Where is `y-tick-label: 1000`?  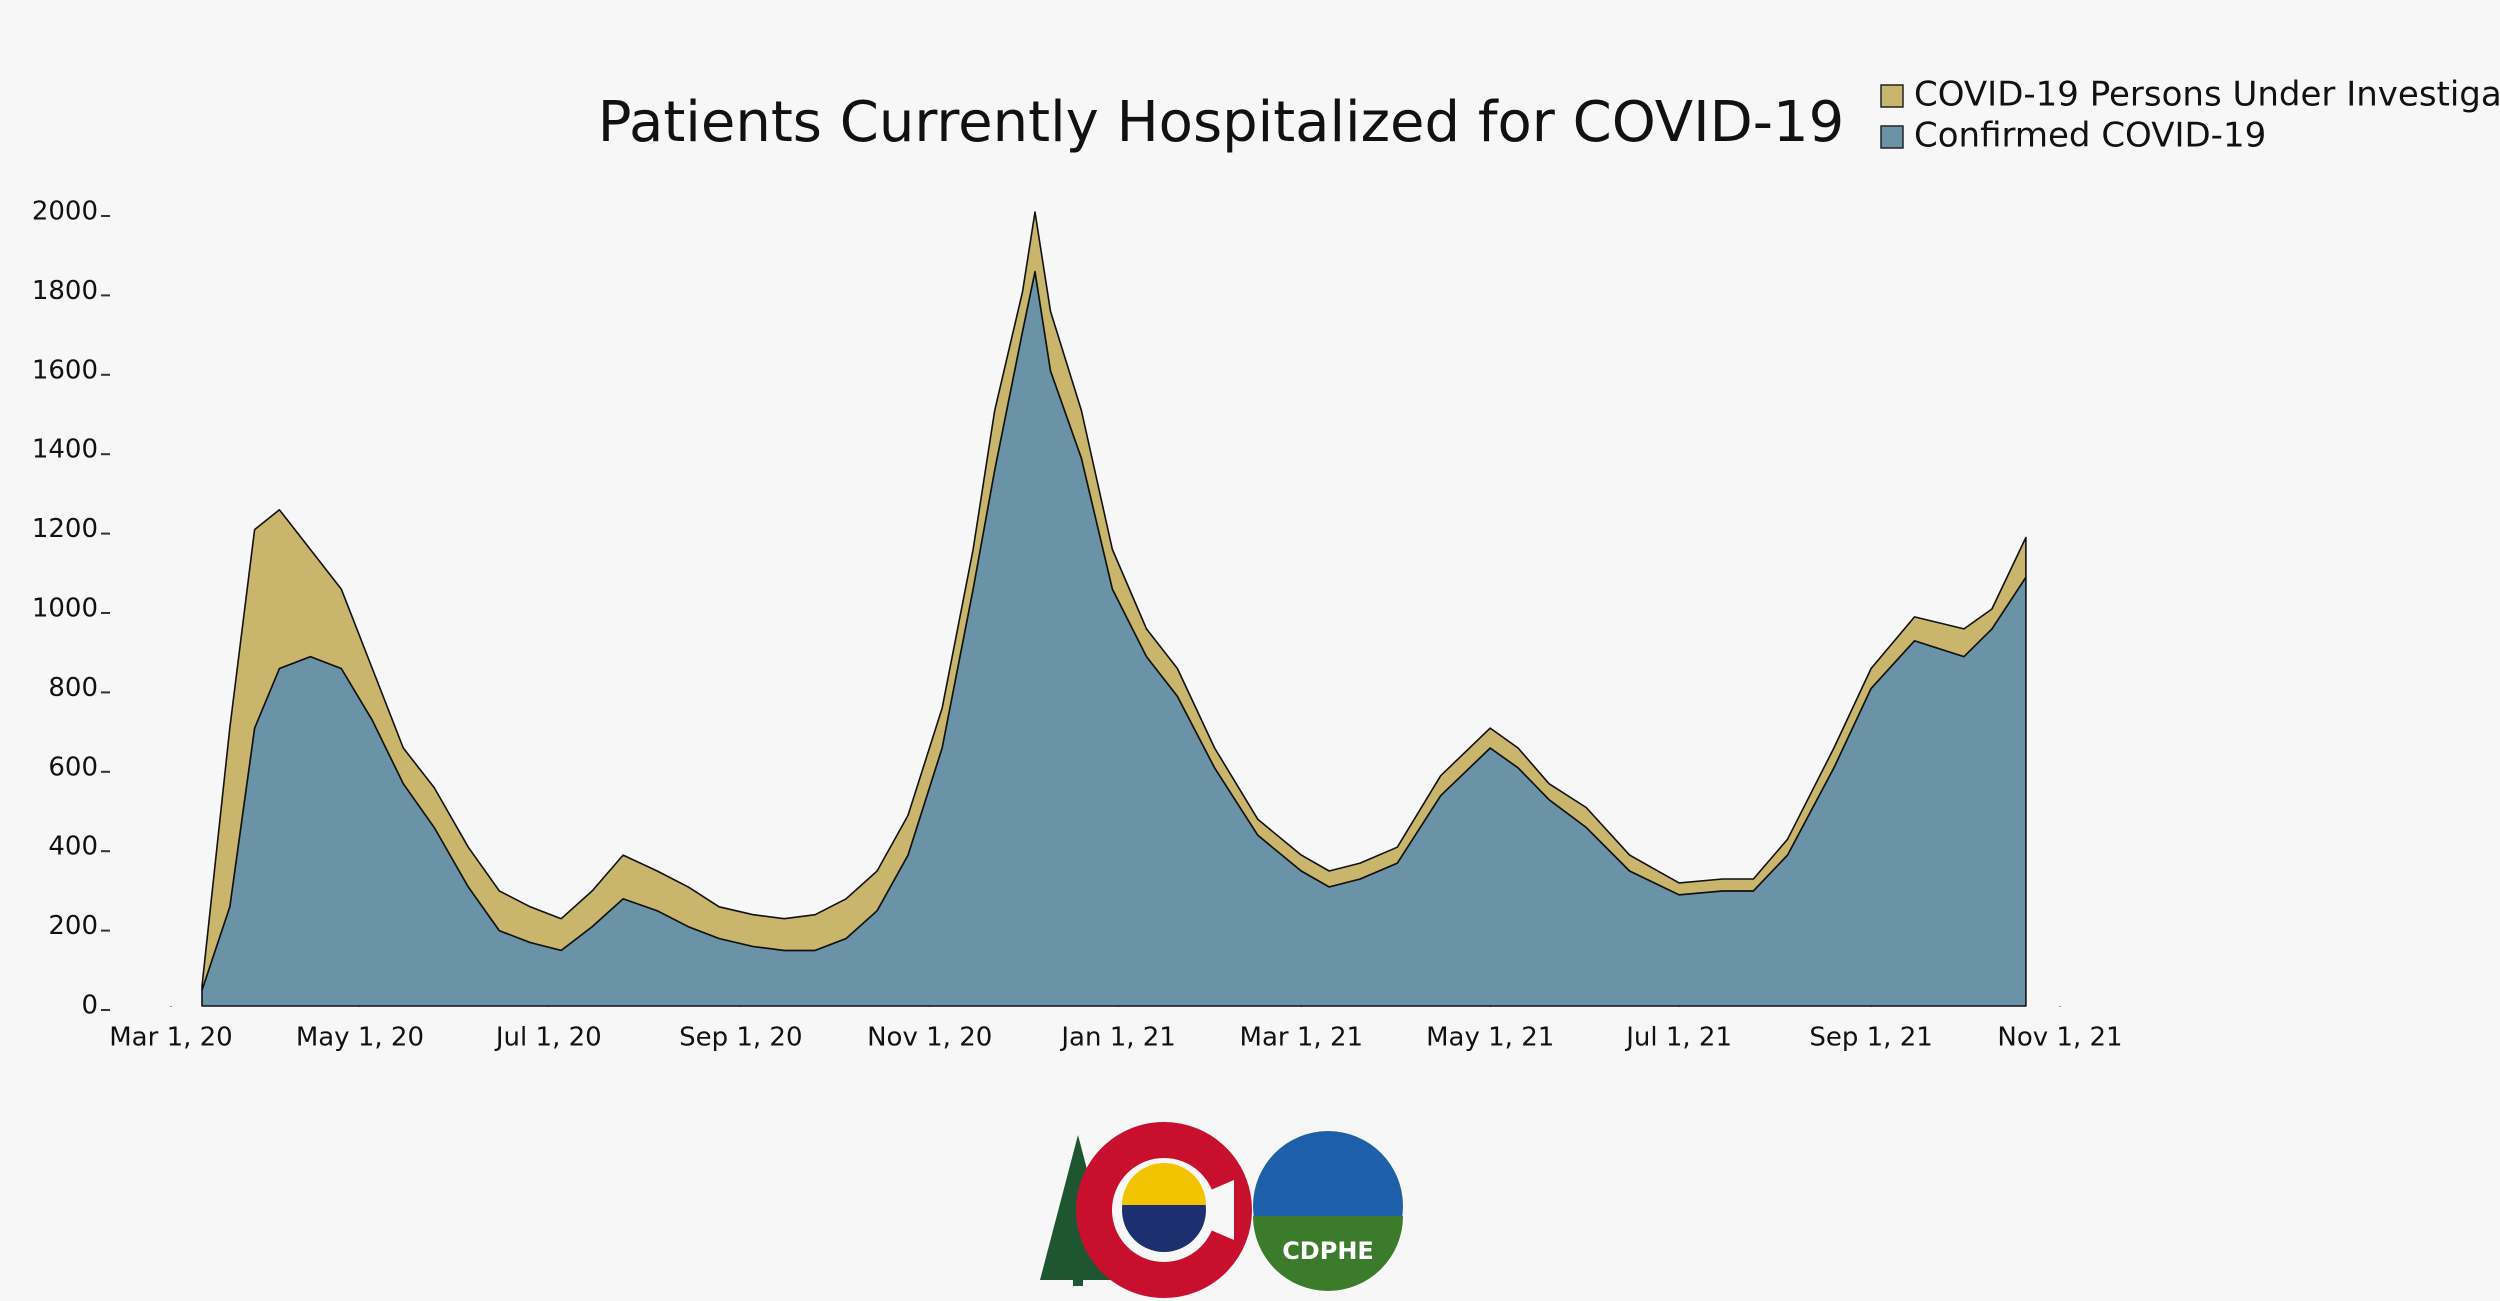
y-tick-label: 1000 is located at coordinates (65, 609).